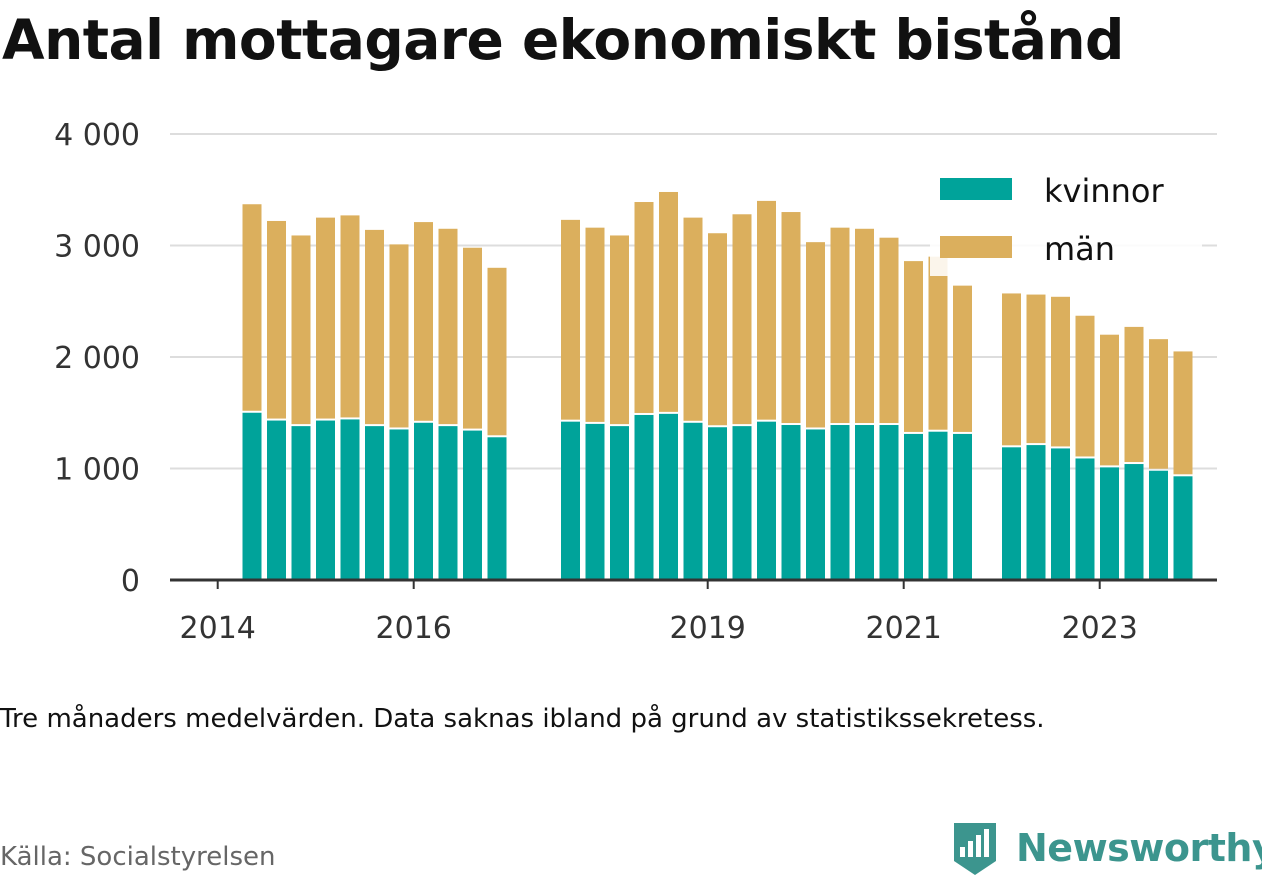  I want to click on y-tick-label: 2 000, so click(97, 358).